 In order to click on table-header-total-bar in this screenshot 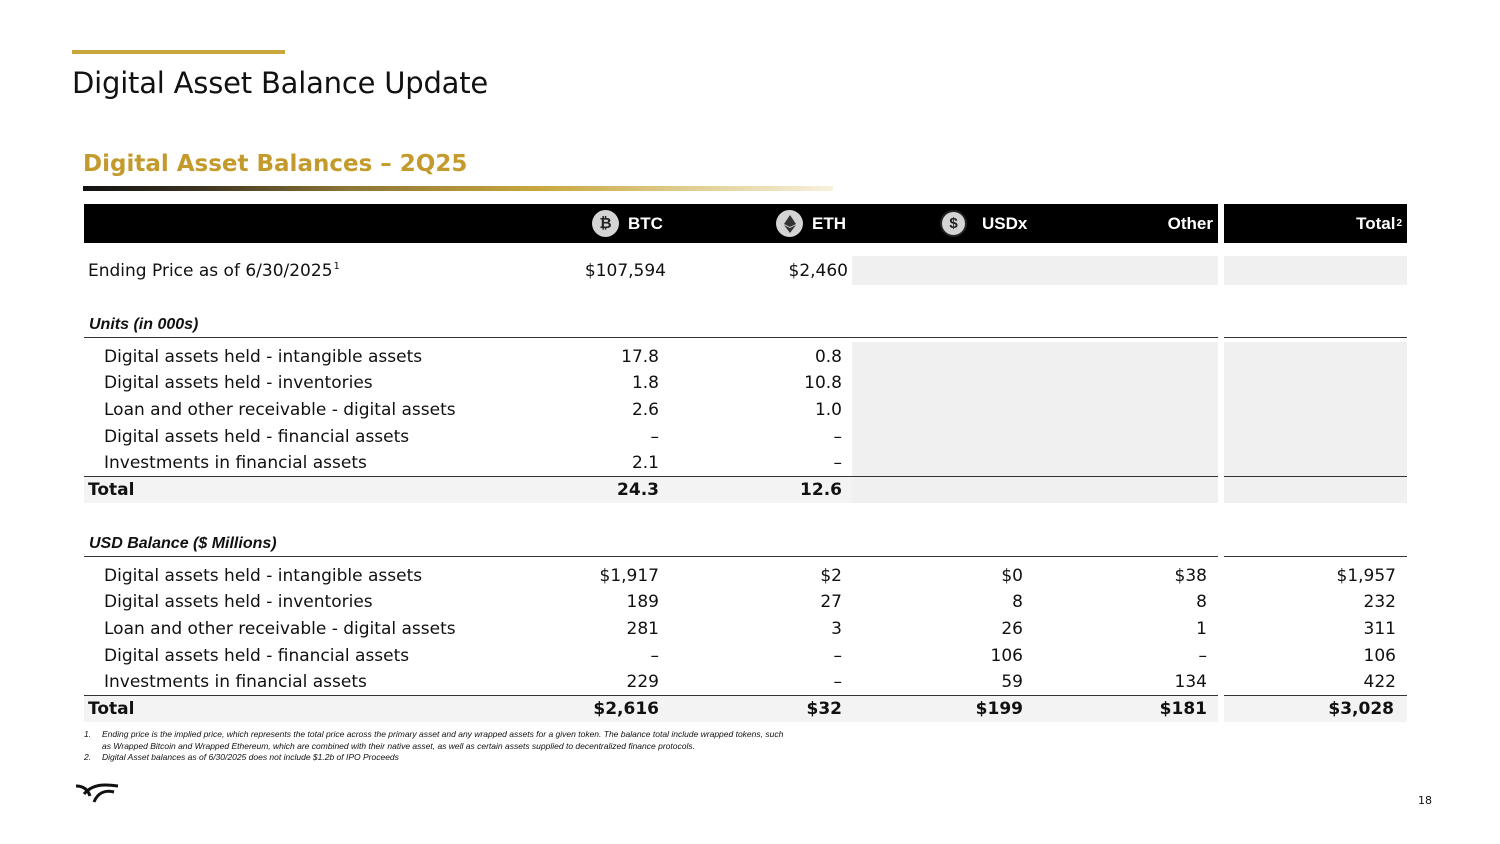, I will do `click(1315, 223)`.